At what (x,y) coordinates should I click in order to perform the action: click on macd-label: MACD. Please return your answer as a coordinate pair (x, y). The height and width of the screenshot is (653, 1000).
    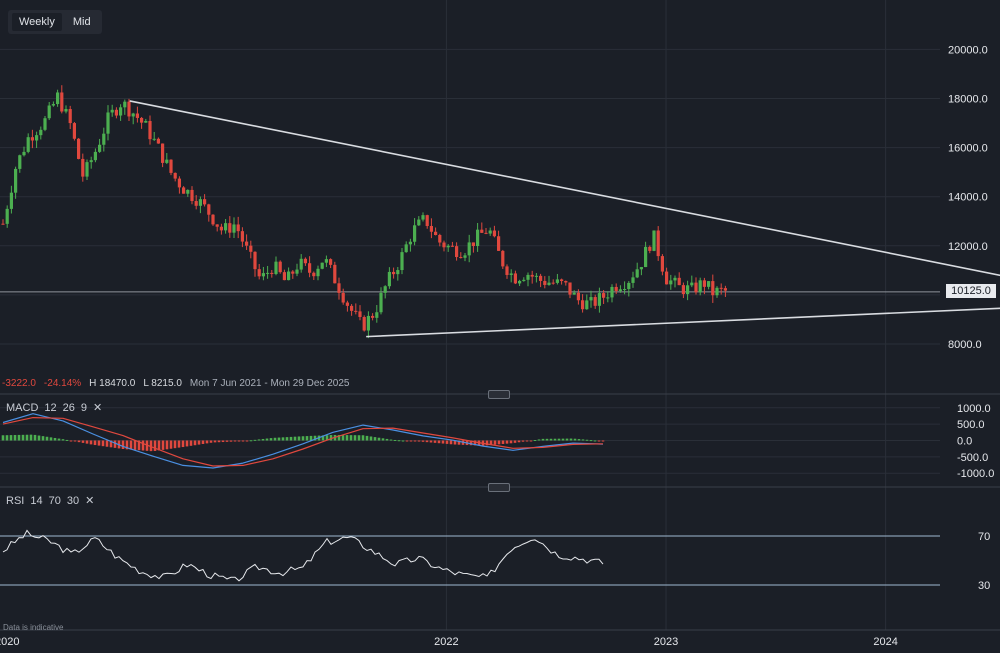
    Looking at the image, I should click on (22, 407).